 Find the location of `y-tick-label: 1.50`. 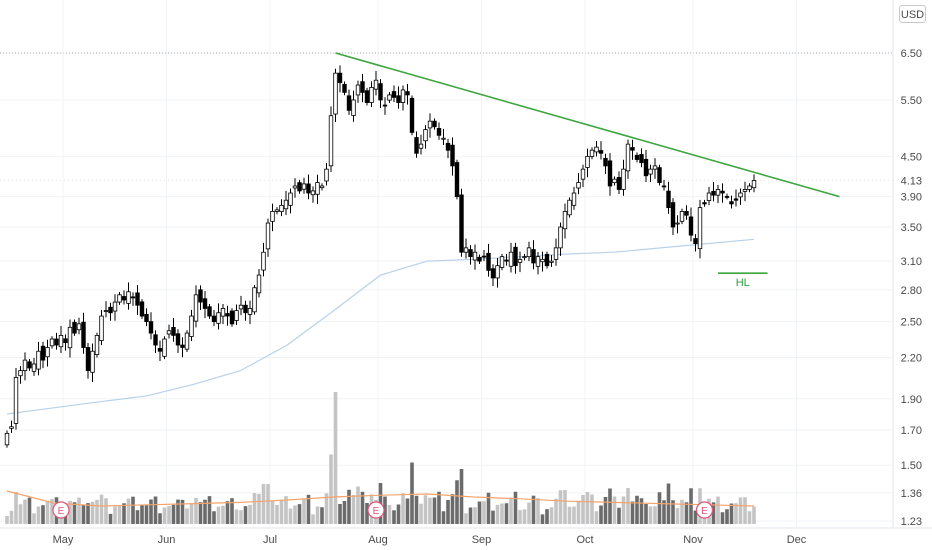

y-tick-label: 1.50 is located at coordinates (911, 466).